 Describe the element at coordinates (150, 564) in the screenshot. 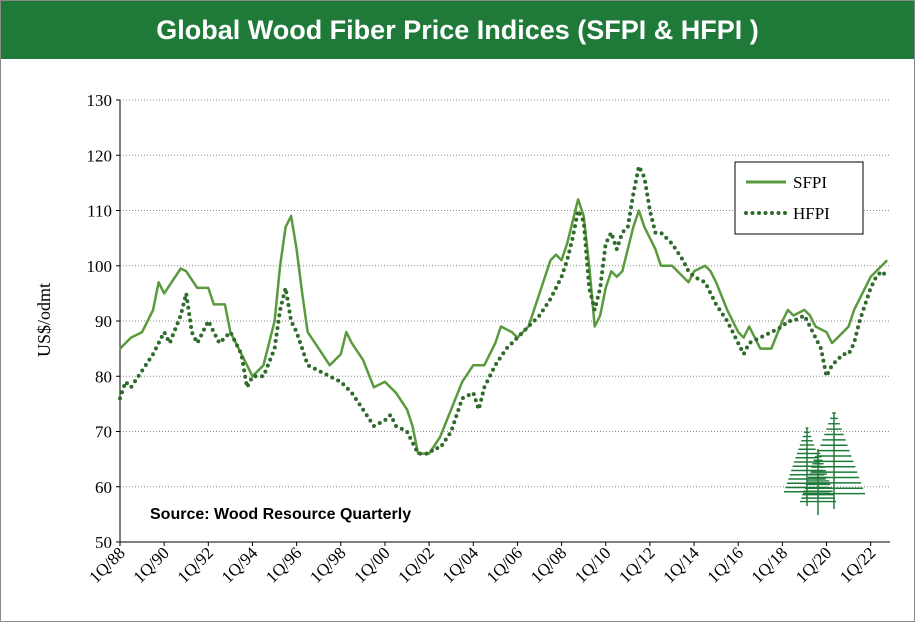

I see `x-tick-label: 1Q/90` at that location.